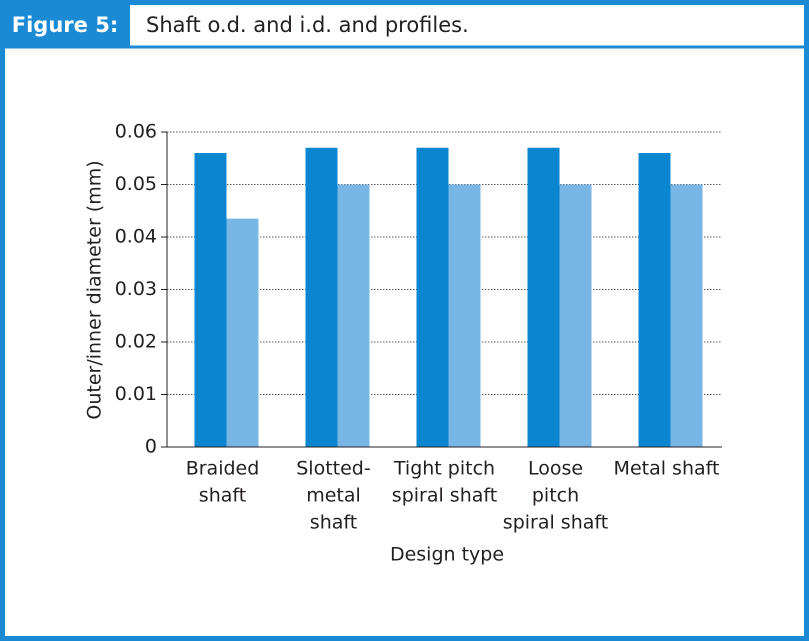 This screenshot has width=809, height=641. Describe the element at coordinates (151, 447) in the screenshot. I see `y-tick-label: 0` at that location.